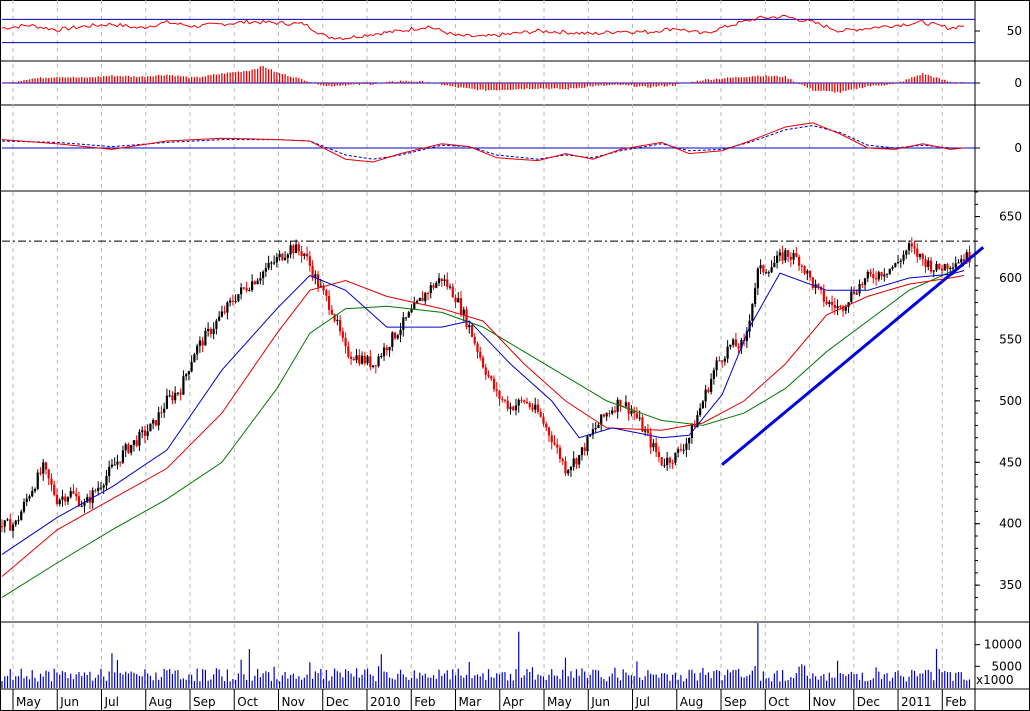 The width and height of the screenshot is (1030, 711). Describe the element at coordinates (868, 702) in the screenshot. I see `month-label: Dec` at that location.